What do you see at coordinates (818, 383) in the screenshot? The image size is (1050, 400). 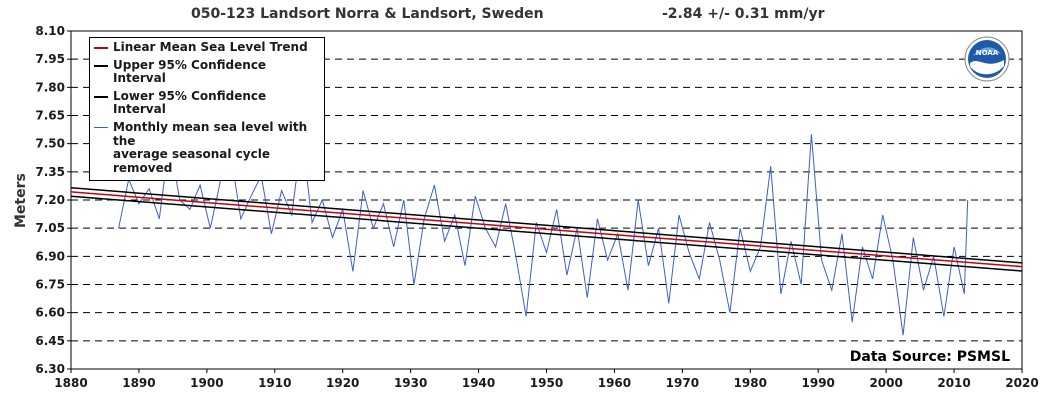 I see `x-tick-label: 1990` at bounding box center [818, 383].